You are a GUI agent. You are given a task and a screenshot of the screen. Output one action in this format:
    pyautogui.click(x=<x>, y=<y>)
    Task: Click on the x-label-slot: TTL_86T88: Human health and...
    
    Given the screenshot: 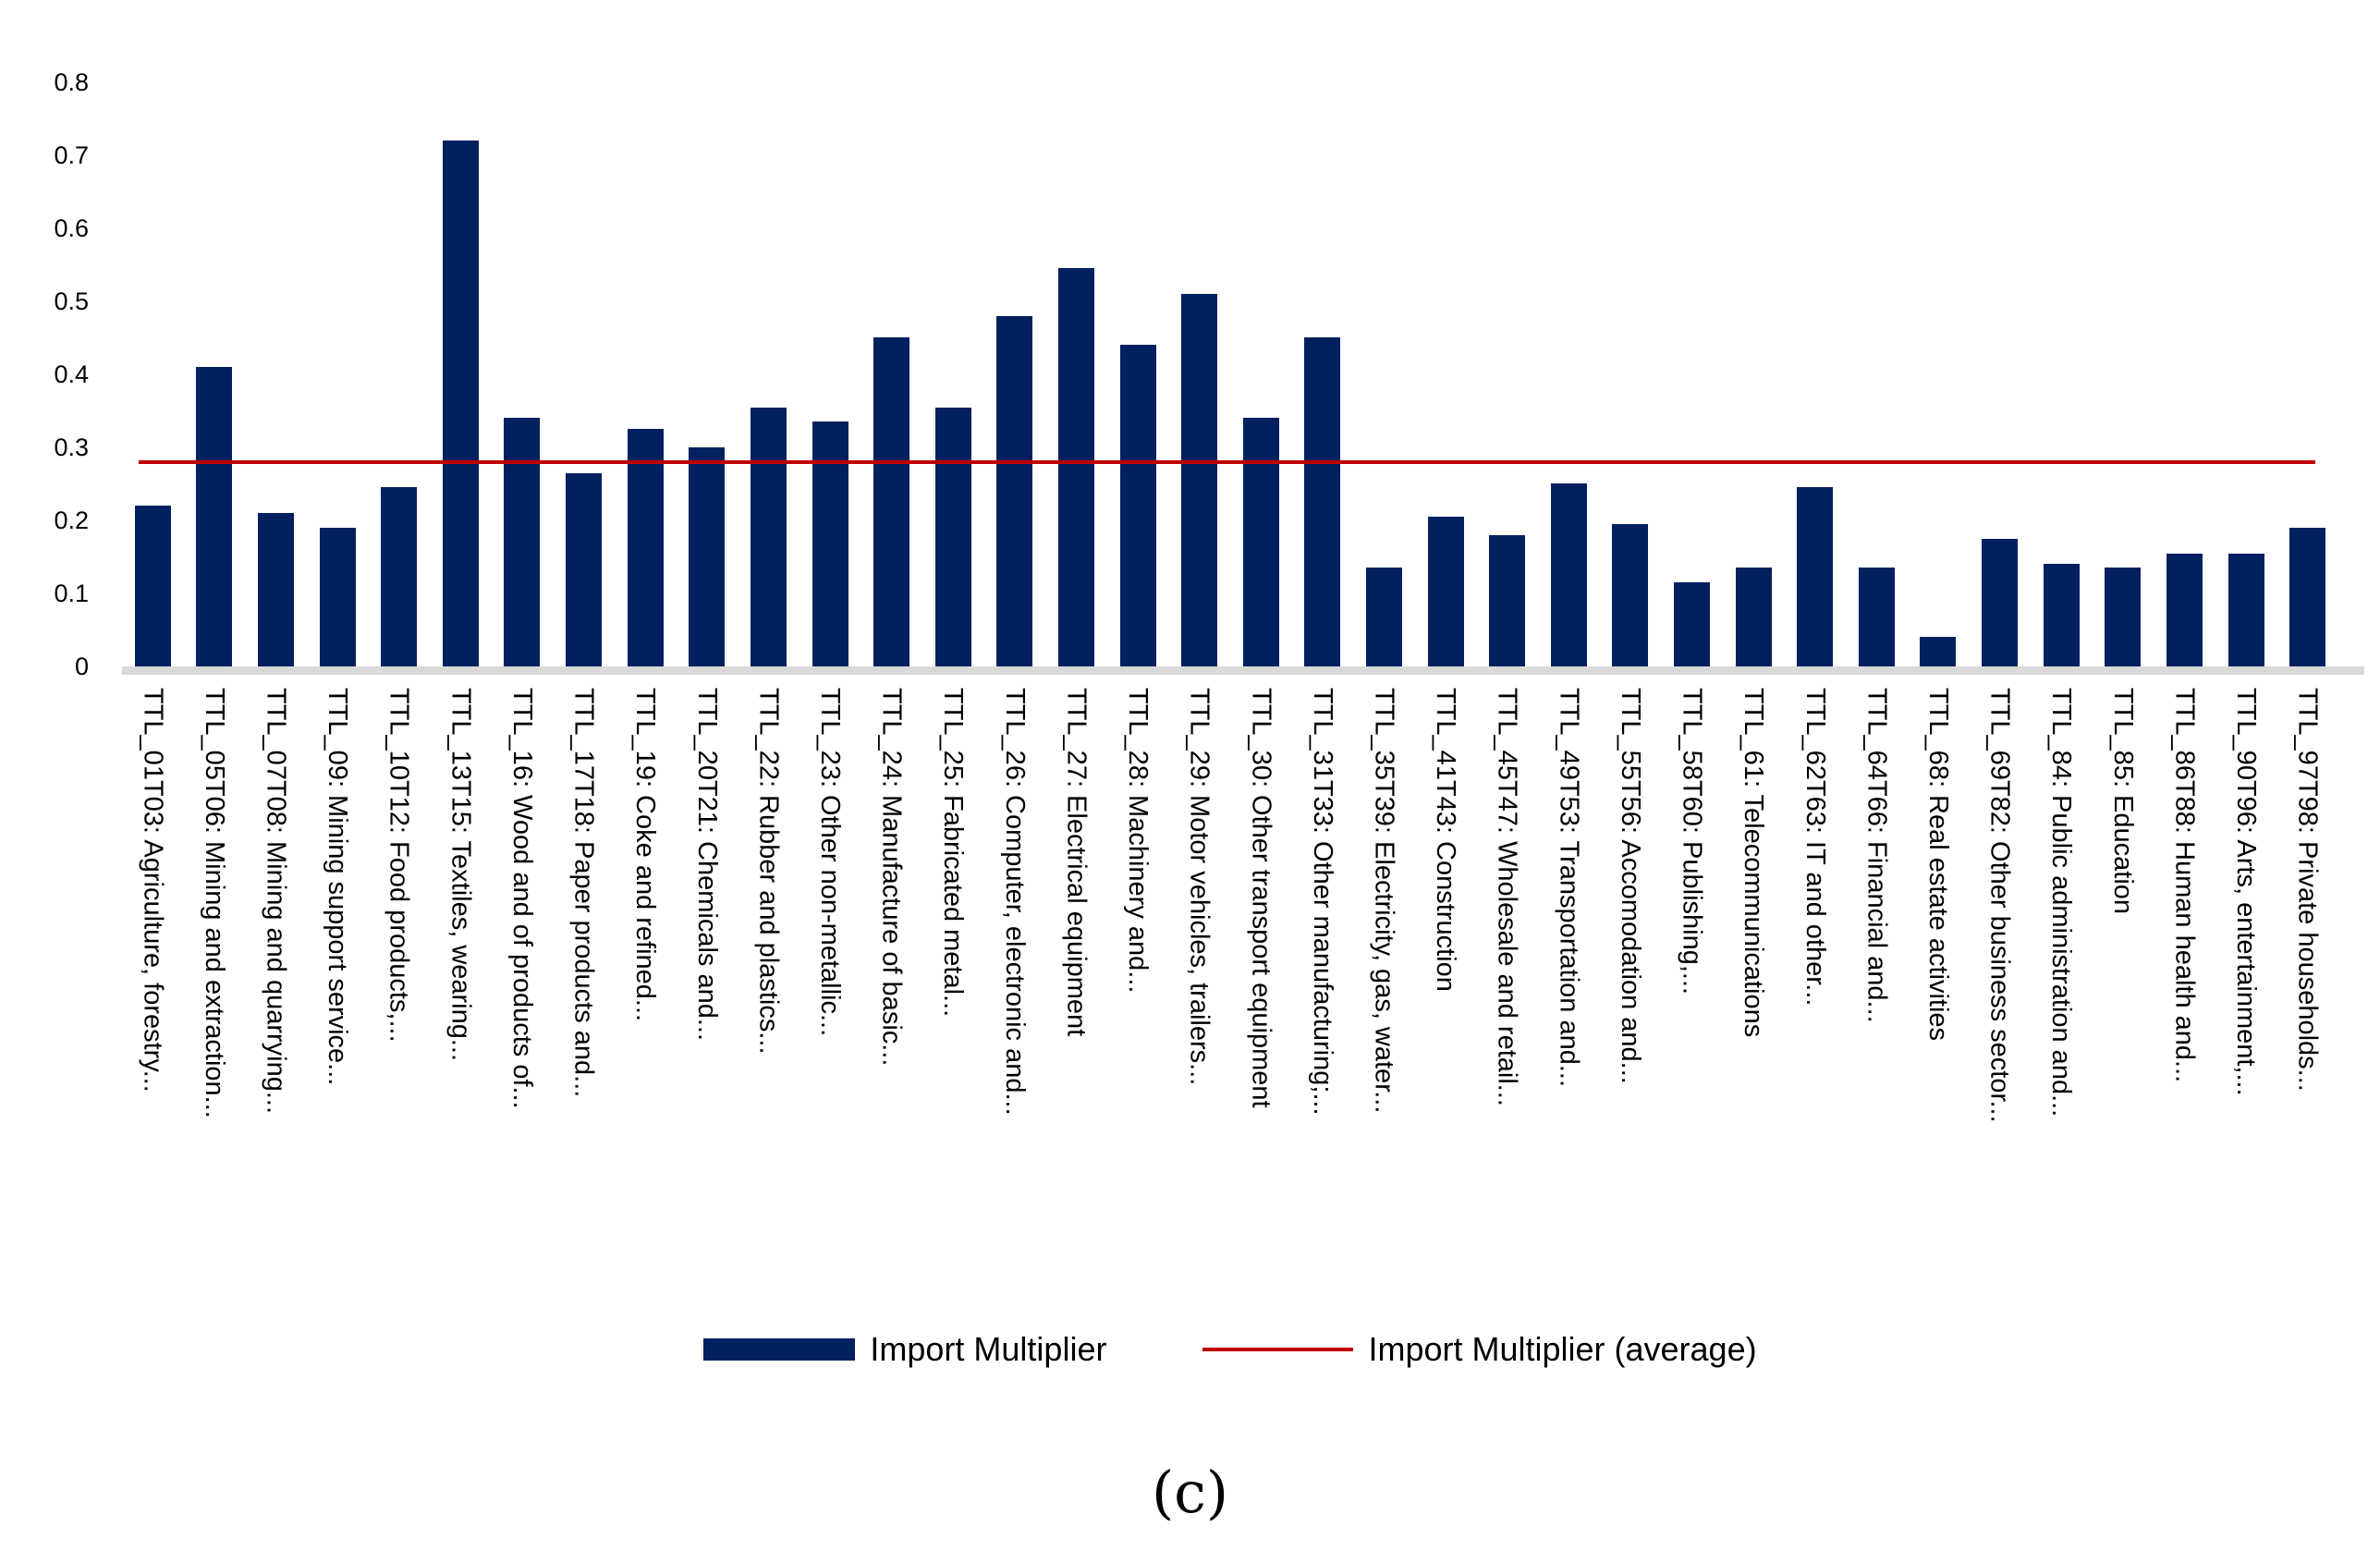 What is the action you would take?
    pyautogui.click(x=2184, y=997)
    